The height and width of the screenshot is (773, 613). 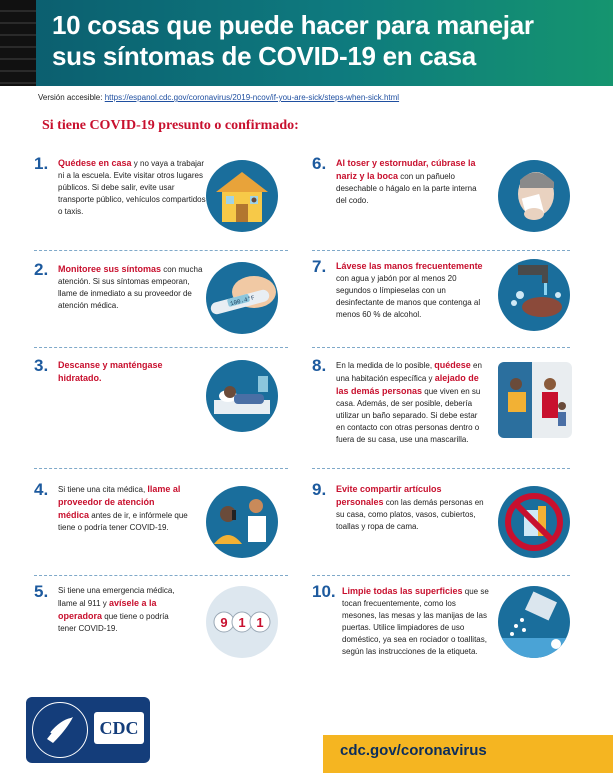 I want to click on subheading: Si tiene COVID-19 presunto o confirmado:, so click(x=170, y=125).